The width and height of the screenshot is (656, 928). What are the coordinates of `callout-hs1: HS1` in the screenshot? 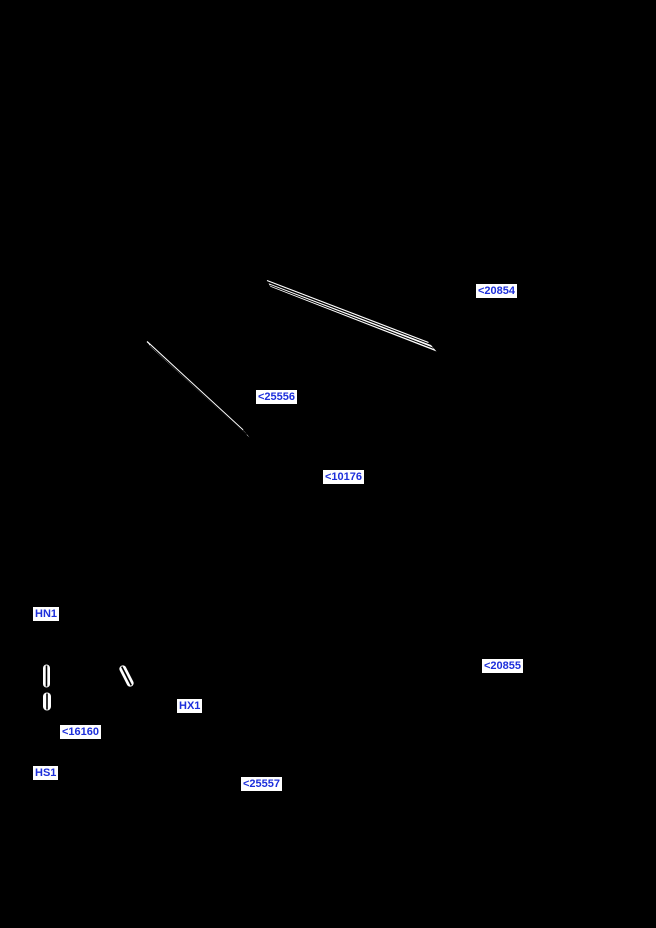 It's located at (46, 773).